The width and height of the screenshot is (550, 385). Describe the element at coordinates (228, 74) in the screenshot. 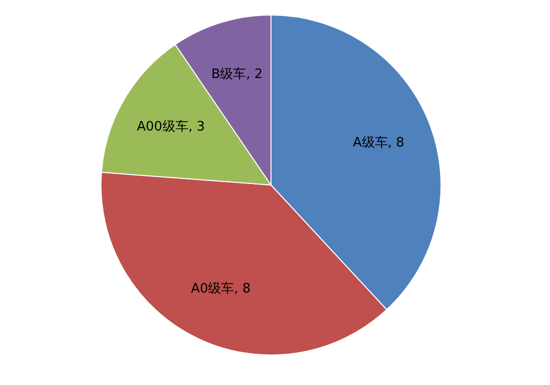

I see `slice-label: B级车` at that location.